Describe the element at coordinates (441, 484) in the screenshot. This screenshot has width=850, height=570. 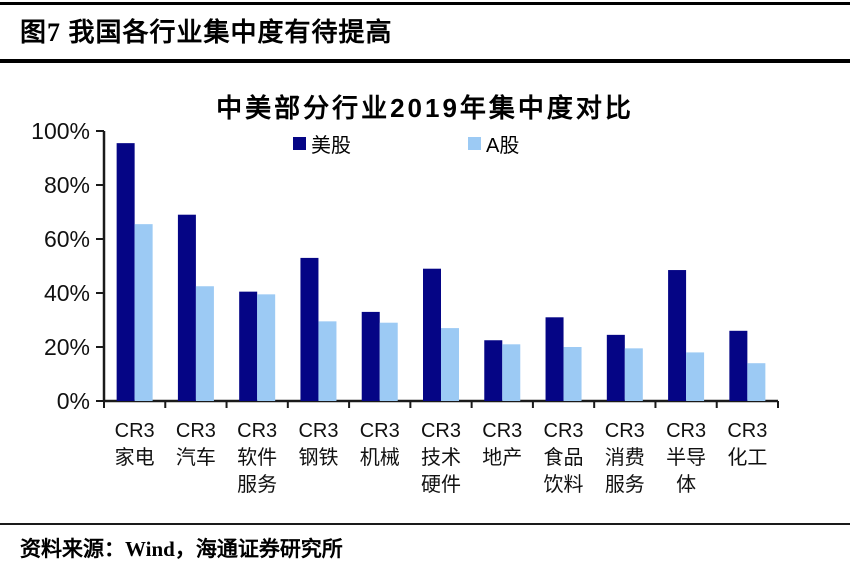
I see `x-axis-category-label: 硬件` at that location.